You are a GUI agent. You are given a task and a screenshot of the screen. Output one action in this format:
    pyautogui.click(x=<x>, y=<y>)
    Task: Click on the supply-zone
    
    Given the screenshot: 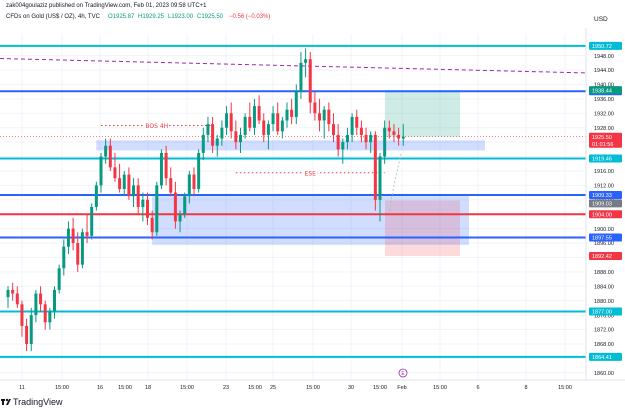 What is the action you would take?
    pyautogui.click(x=290, y=145)
    